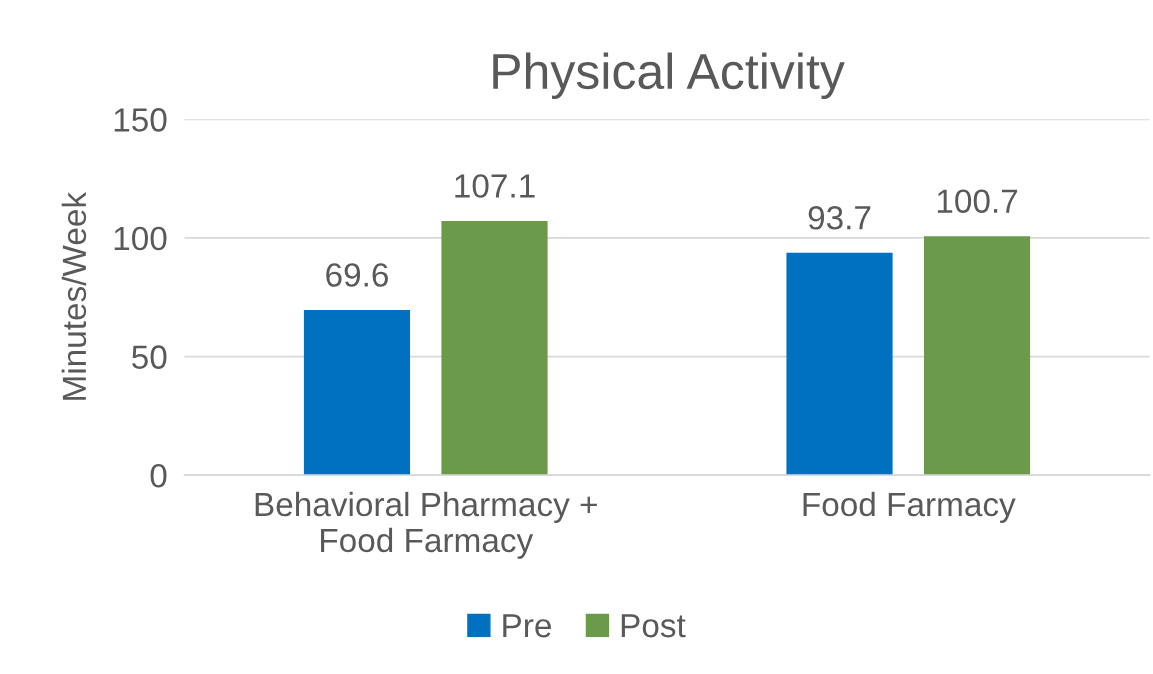 This screenshot has width=1153, height=674. I want to click on legend-label: Pre, so click(527, 626).